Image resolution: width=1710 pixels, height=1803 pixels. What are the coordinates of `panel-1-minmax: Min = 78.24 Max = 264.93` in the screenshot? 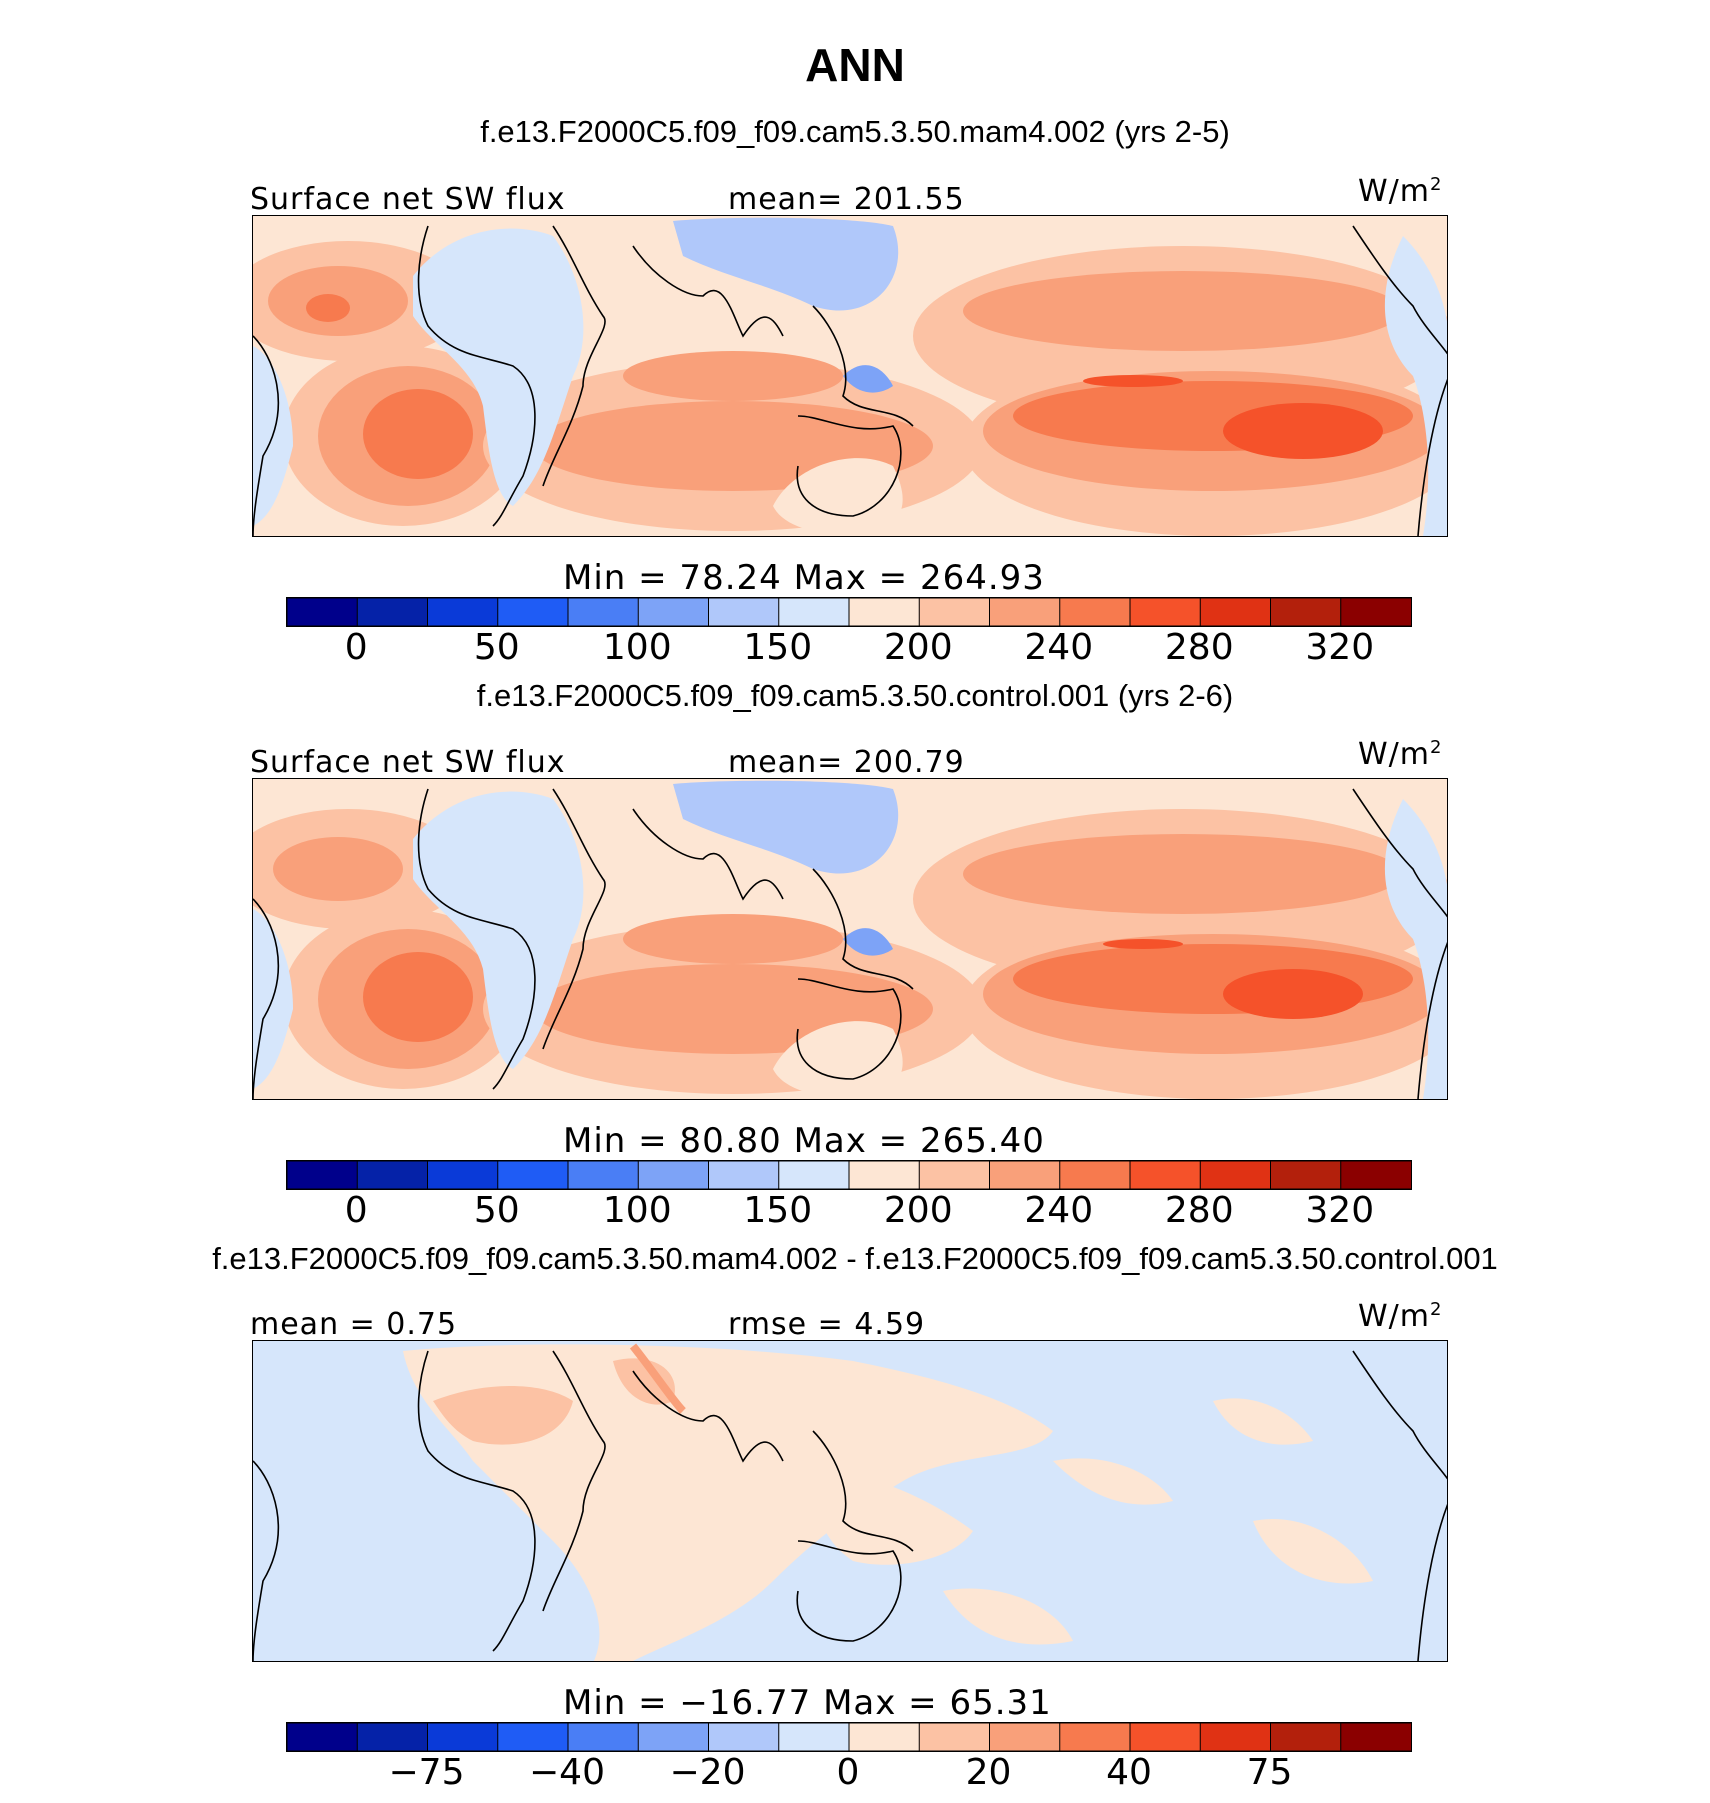 It's located at (804, 578).